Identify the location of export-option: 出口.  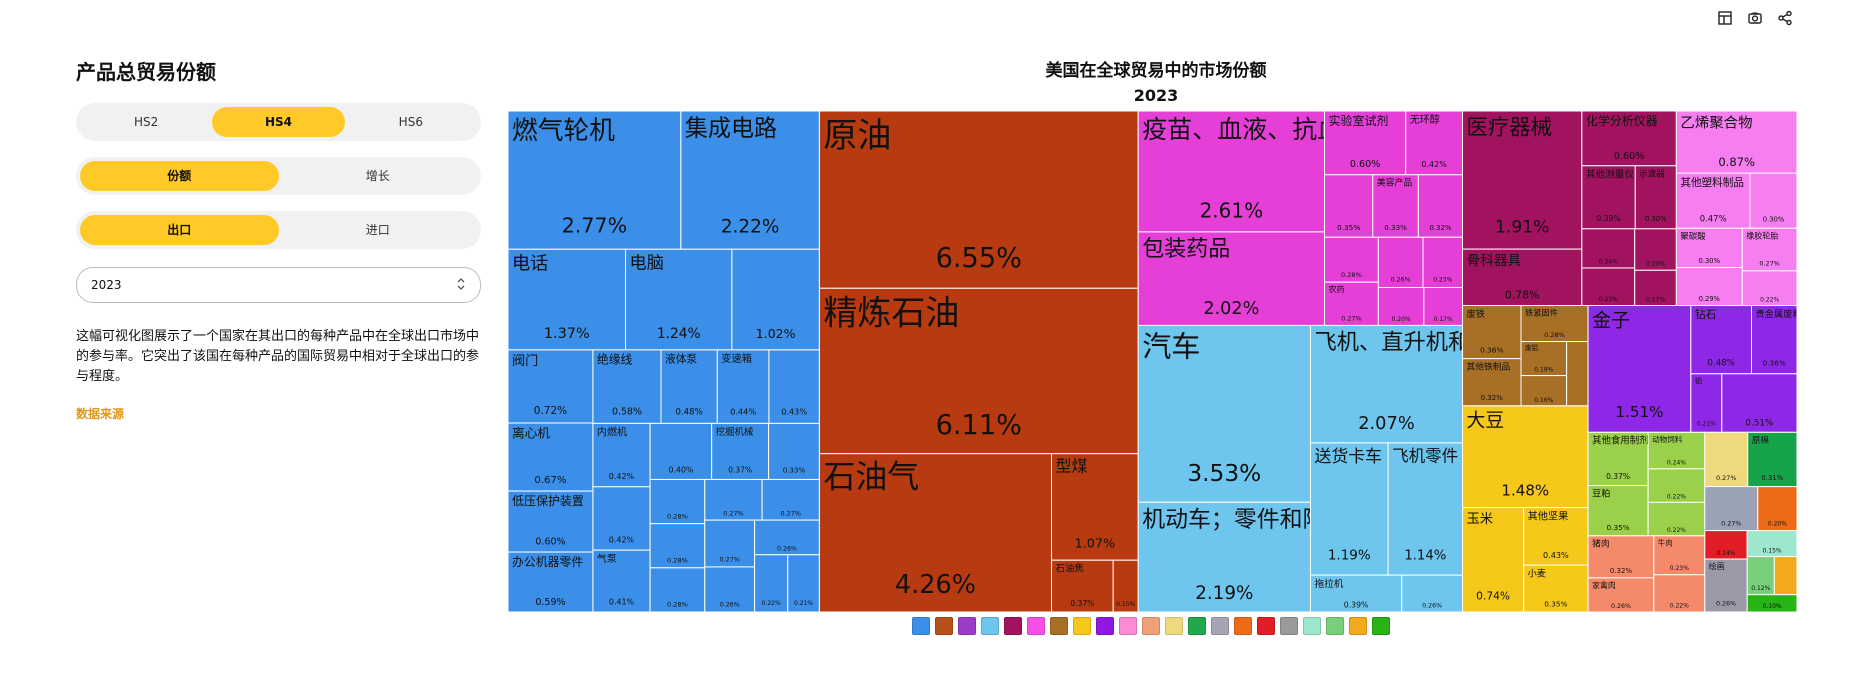
(179, 230).